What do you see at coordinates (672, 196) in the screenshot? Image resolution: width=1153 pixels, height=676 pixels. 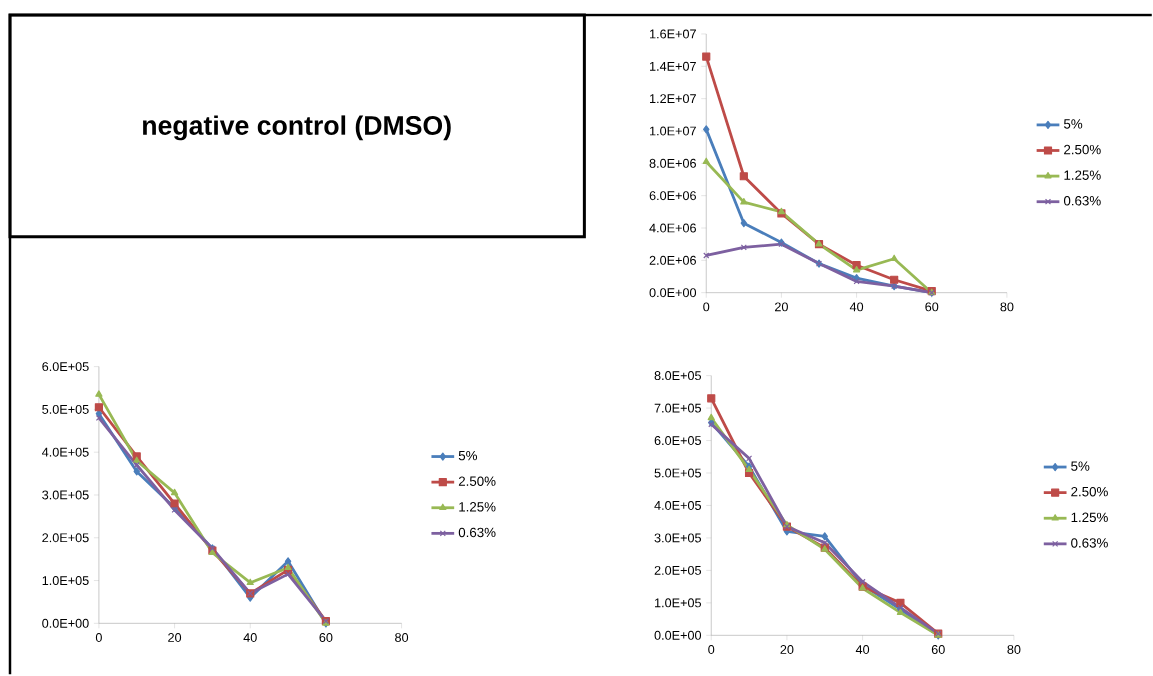 I see `y-tick-label: 6.0E+06` at bounding box center [672, 196].